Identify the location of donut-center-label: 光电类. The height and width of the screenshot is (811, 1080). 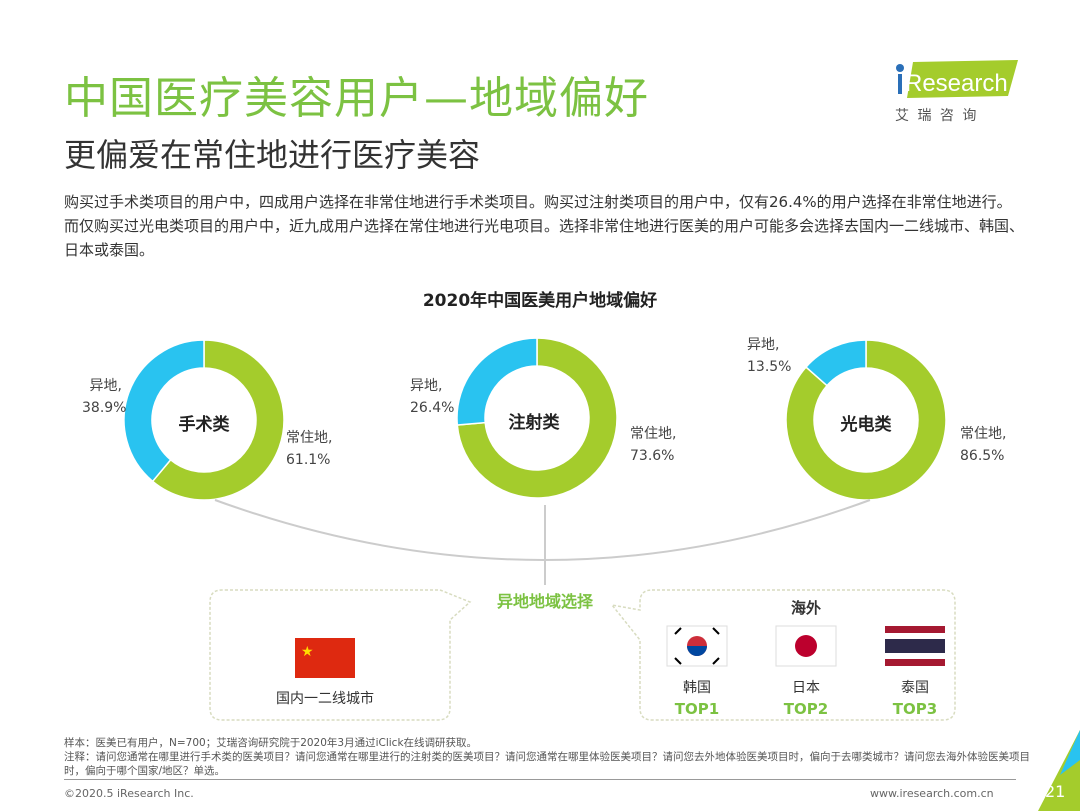
(866, 425).